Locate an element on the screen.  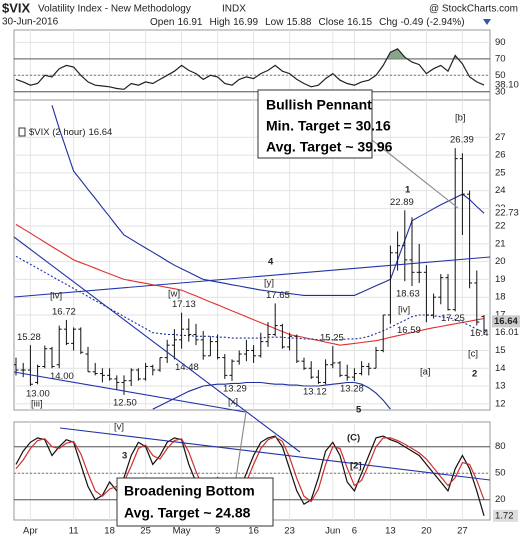
price-label: 14.48 is located at coordinates (187, 367).